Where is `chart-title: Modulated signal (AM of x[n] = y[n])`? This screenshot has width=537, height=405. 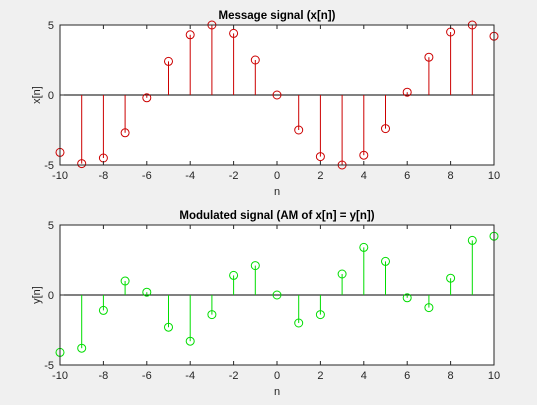
chart-title: Modulated signal (AM of x[n] = y[n]) is located at coordinates (276, 216).